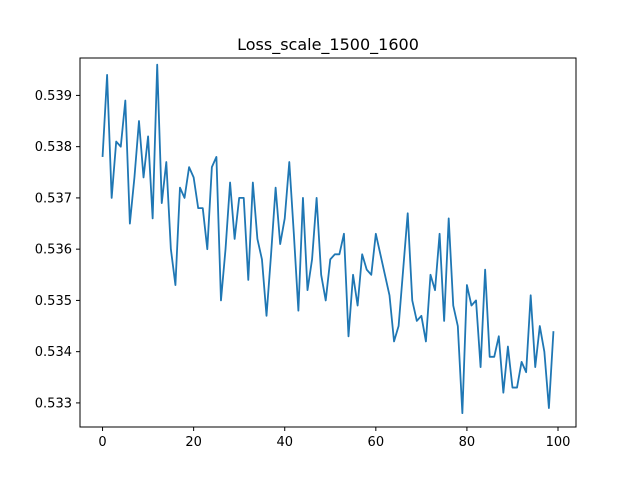  What do you see at coordinates (284, 442) in the screenshot?
I see `x-tick-label: 40` at bounding box center [284, 442].